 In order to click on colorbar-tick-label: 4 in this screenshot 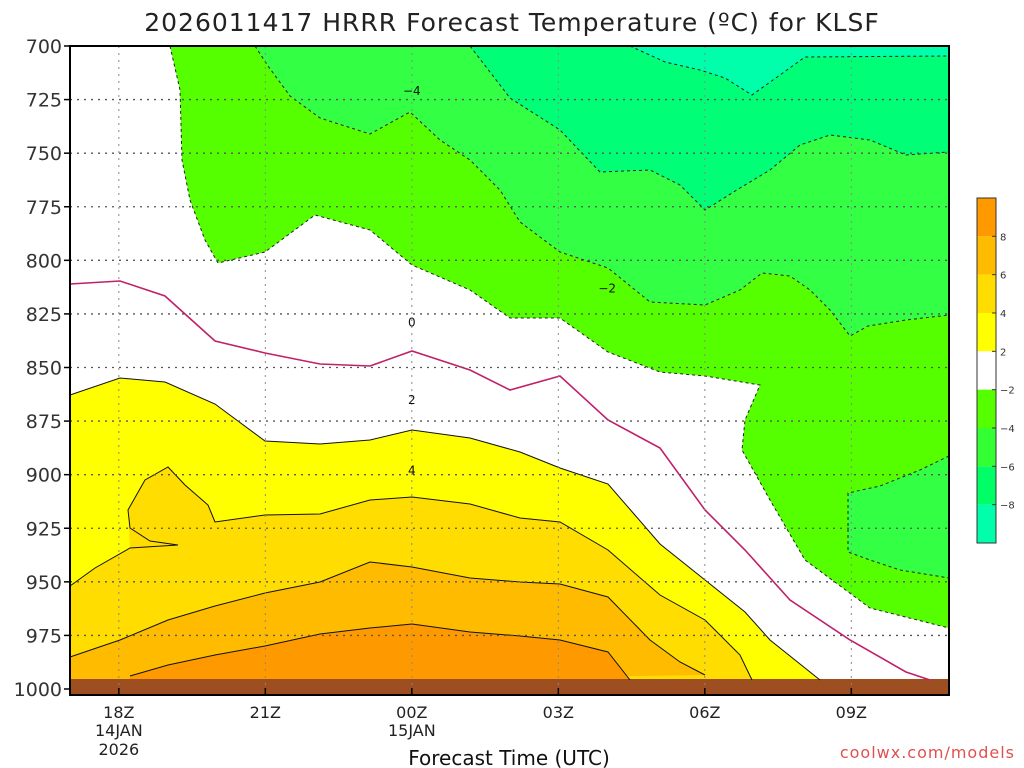, I will do `click(1003, 314)`.